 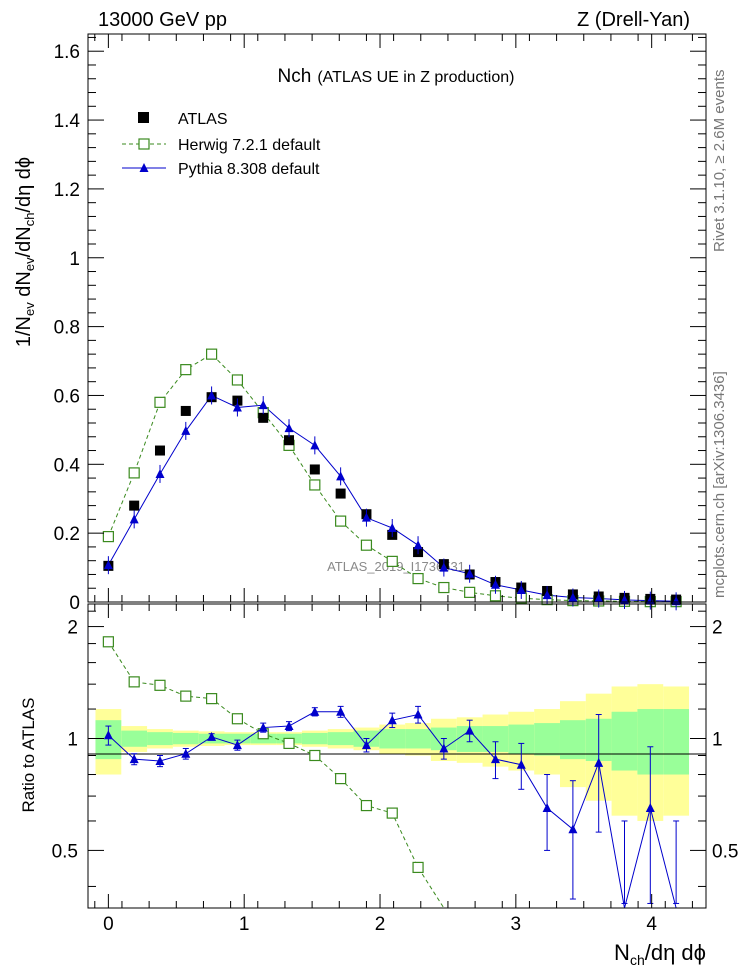 What do you see at coordinates (74, 603) in the screenshot?
I see `y-tick-label: 0` at bounding box center [74, 603].